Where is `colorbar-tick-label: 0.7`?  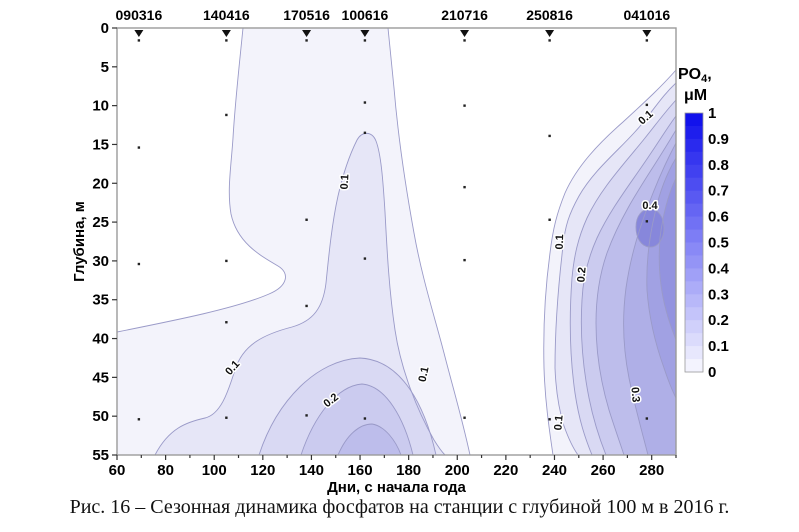 colorbar-tick-label: 0.7 is located at coordinates (718, 191).